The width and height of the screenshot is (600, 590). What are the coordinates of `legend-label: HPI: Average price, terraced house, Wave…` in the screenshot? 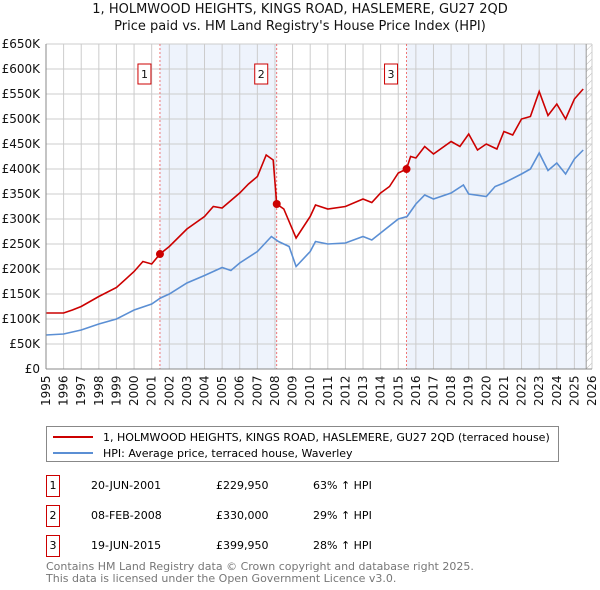 It's located at (228, 453).